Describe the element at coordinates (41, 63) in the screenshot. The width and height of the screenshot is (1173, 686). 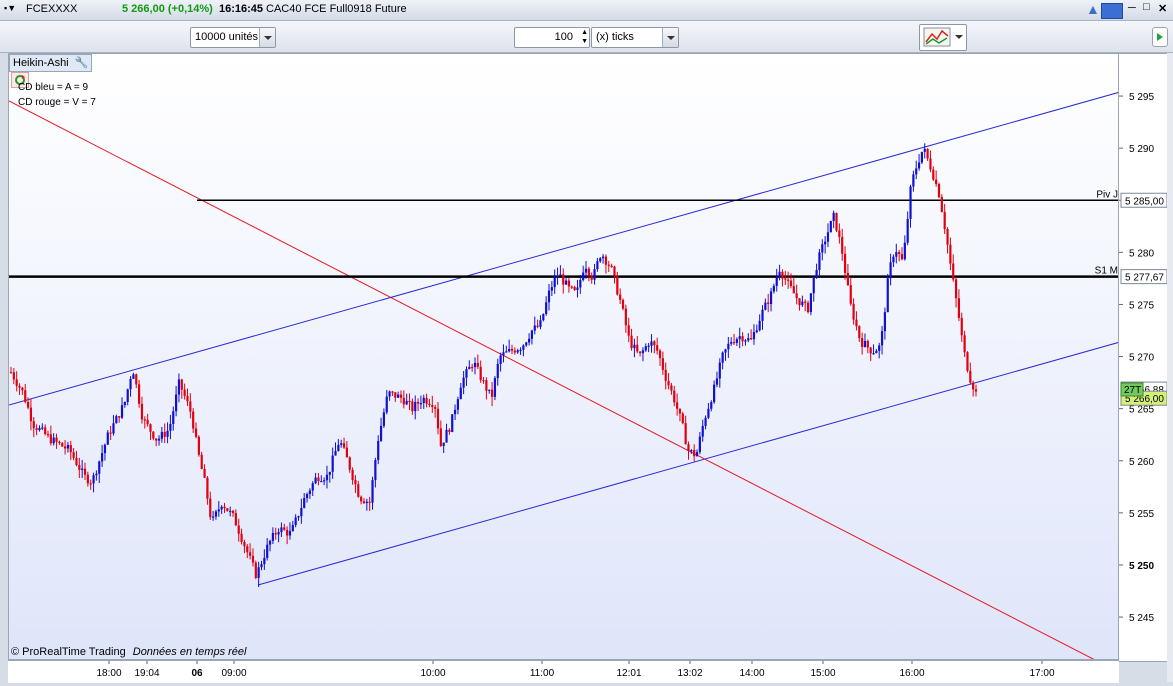
I see `chart-style-label: Heikin-Ashi` at that location.